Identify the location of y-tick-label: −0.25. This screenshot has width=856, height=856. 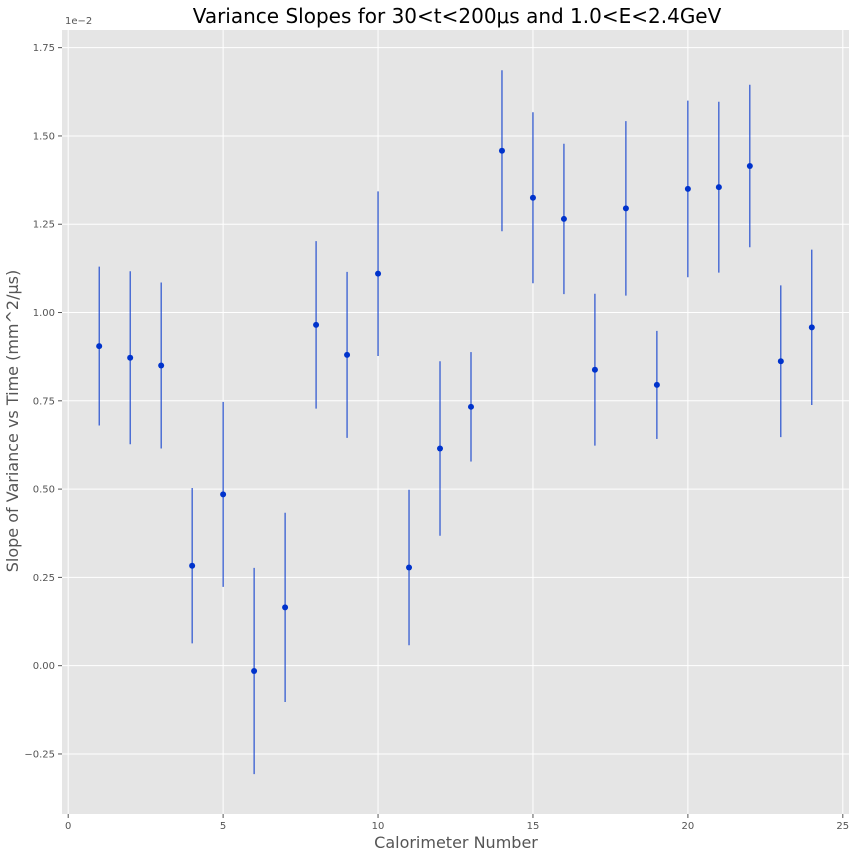
(39, 754).